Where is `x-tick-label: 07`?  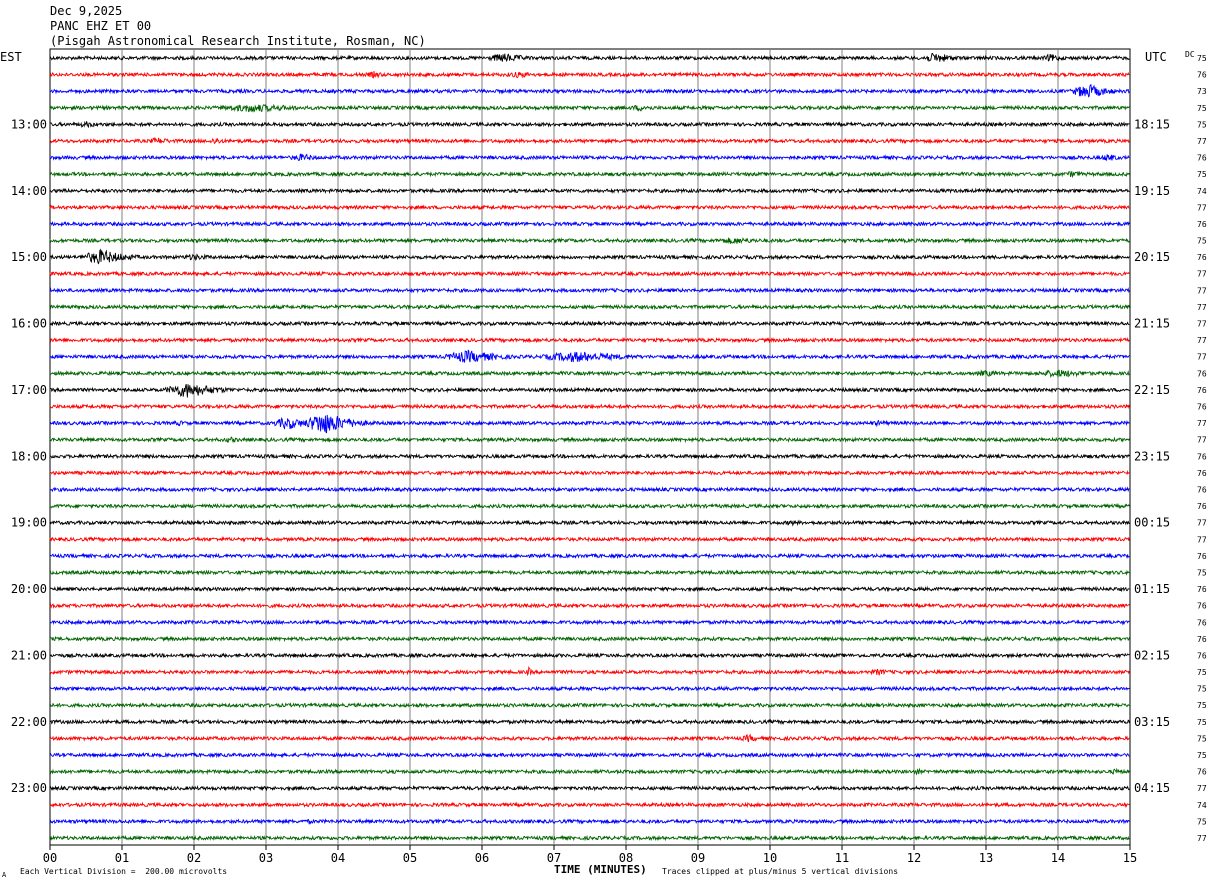 x-tick-label: 07 is located at coordinates (554, 858).